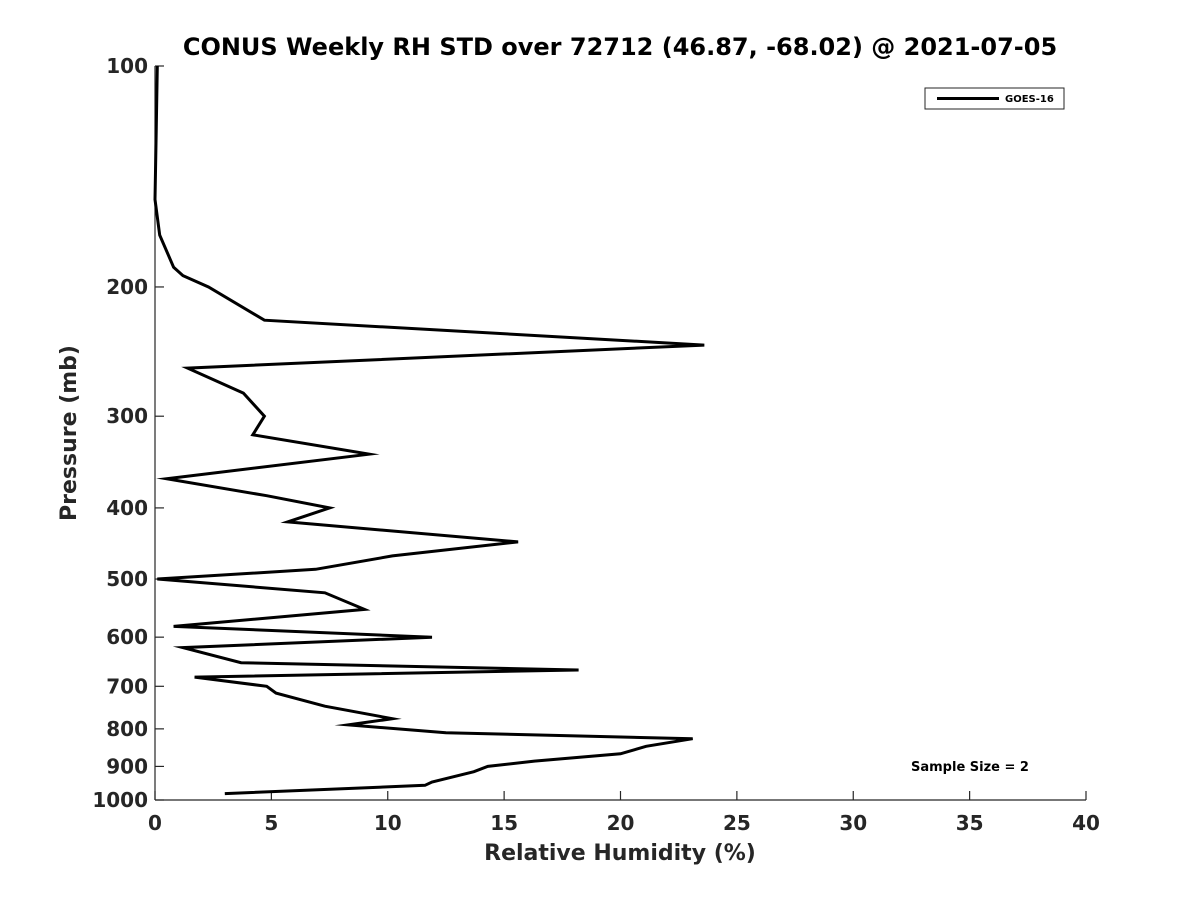  I want to click on y-axis-label: Pressure (mb), so click(69, 433).